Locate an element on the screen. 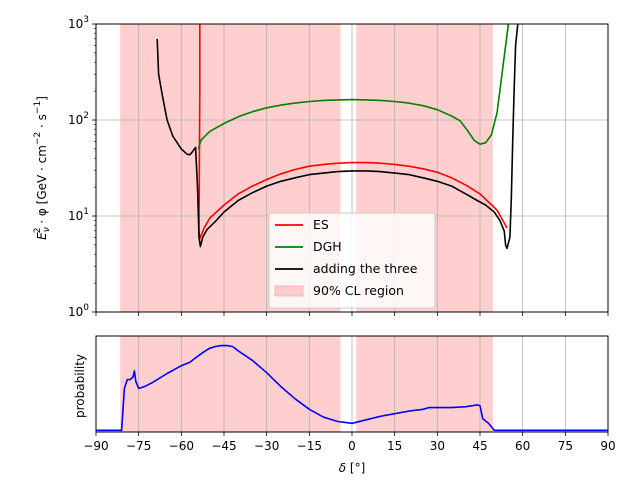 The width and height of the screenshot is (640, 480). x-tick-label: 30 is located at coordinates (437, 446).